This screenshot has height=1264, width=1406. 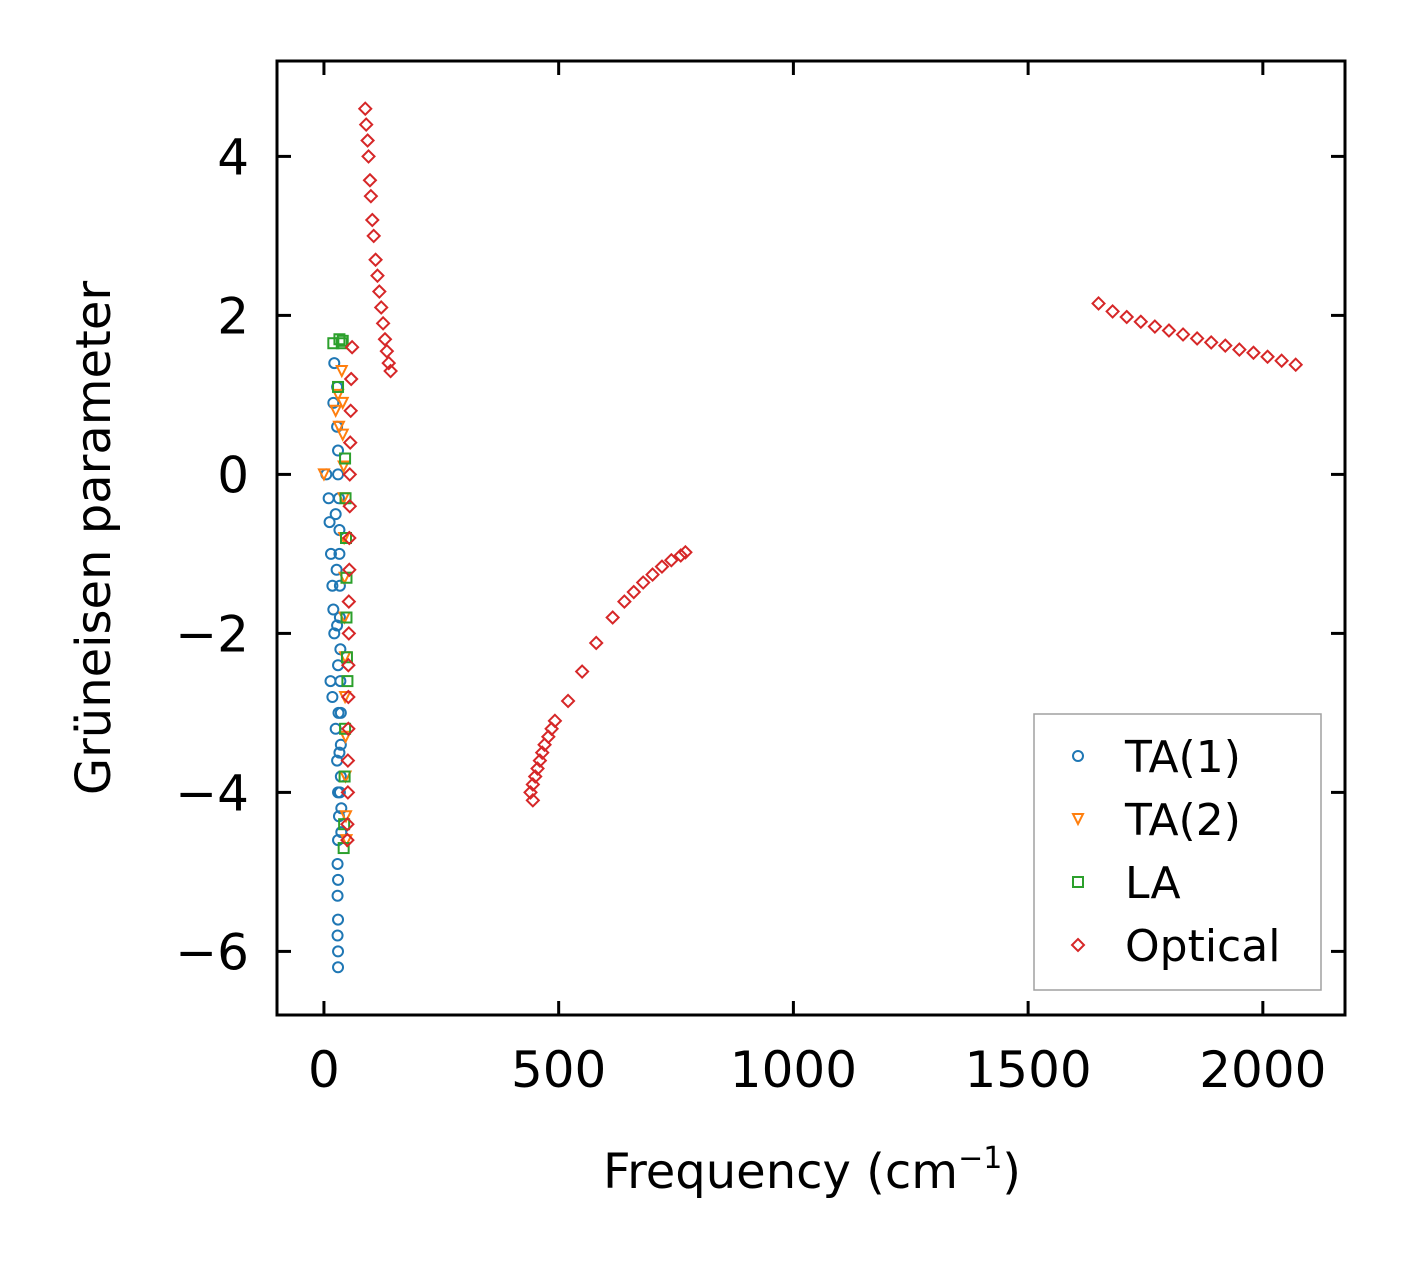 What do you see at coordinates (94, 538) in the screenshot?
I see `y-axis-label: Grüneisen parameter` at bounding box center [94, 538].